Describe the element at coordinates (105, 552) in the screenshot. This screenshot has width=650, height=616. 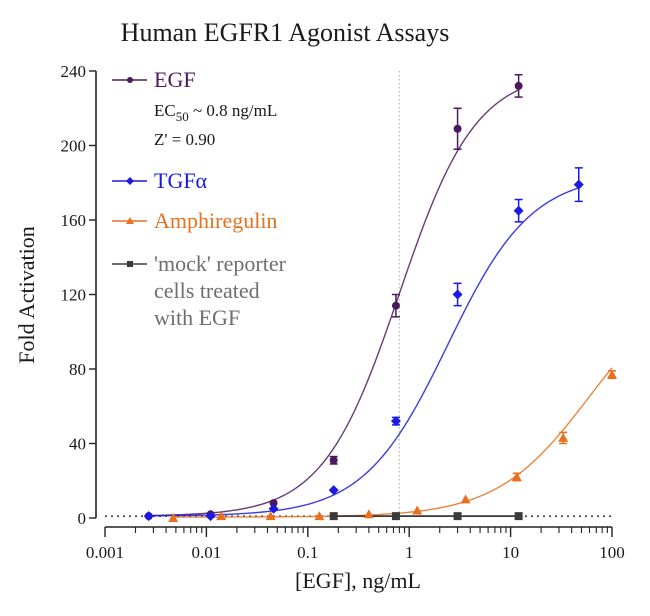
I see `x-tick-label: 0.001` at that location.